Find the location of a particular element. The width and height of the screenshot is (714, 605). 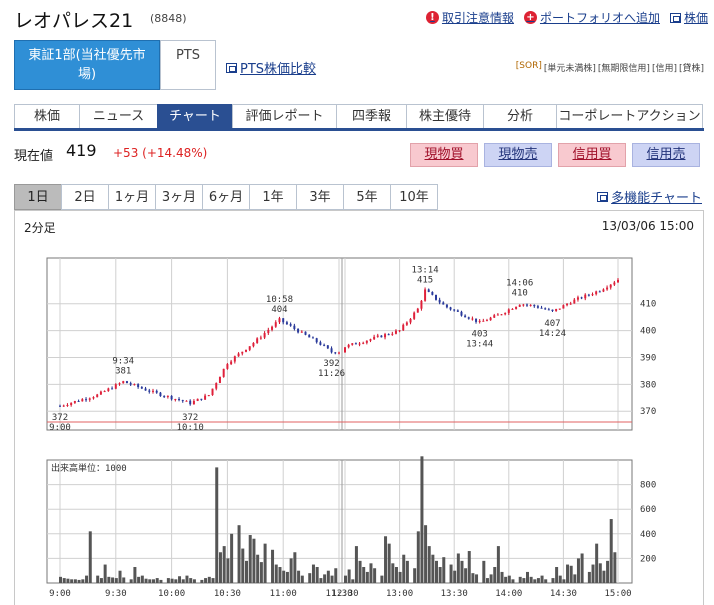

tab-corporate-action: コーポレートアクション is located at coordinates (629, 116).